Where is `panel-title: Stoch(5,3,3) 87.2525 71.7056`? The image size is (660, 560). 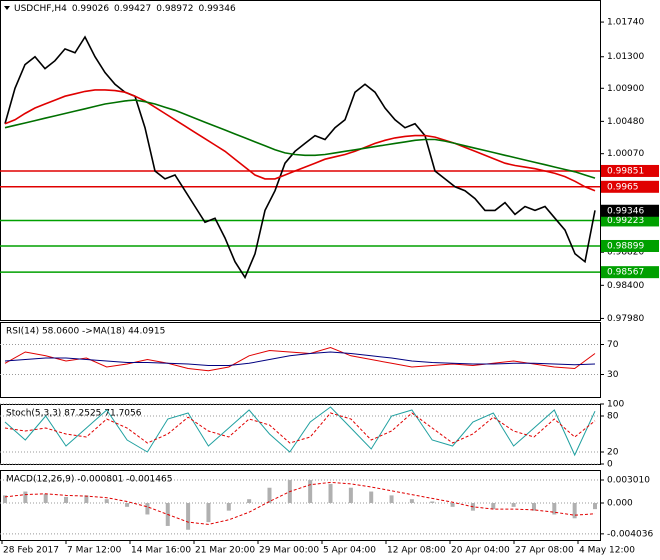
panel-title: Stoch(5,3,3) 87.2525 71.7056 is located at coordinates (74, 414).